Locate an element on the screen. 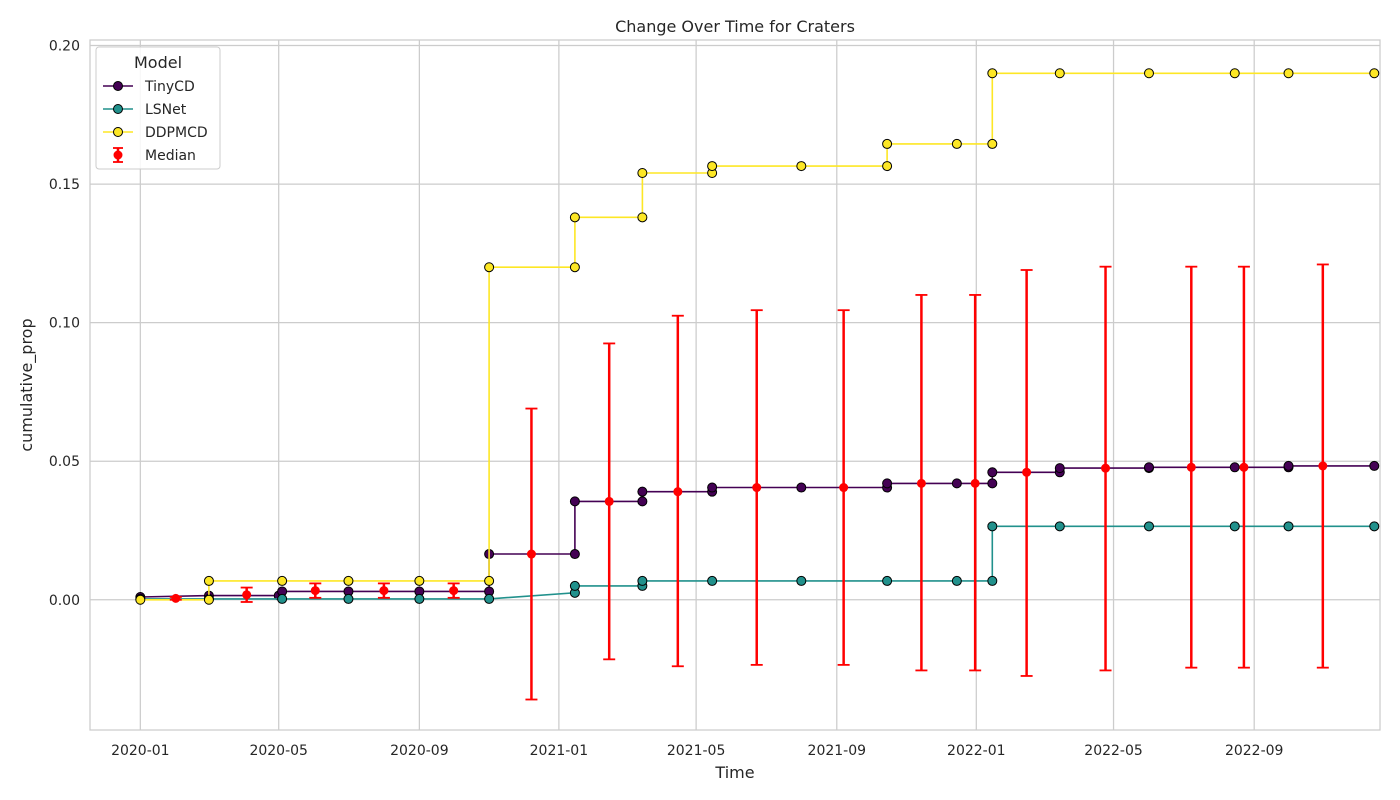  legend-entry-lsnet: LSNet is located at coordinates (145, 110).